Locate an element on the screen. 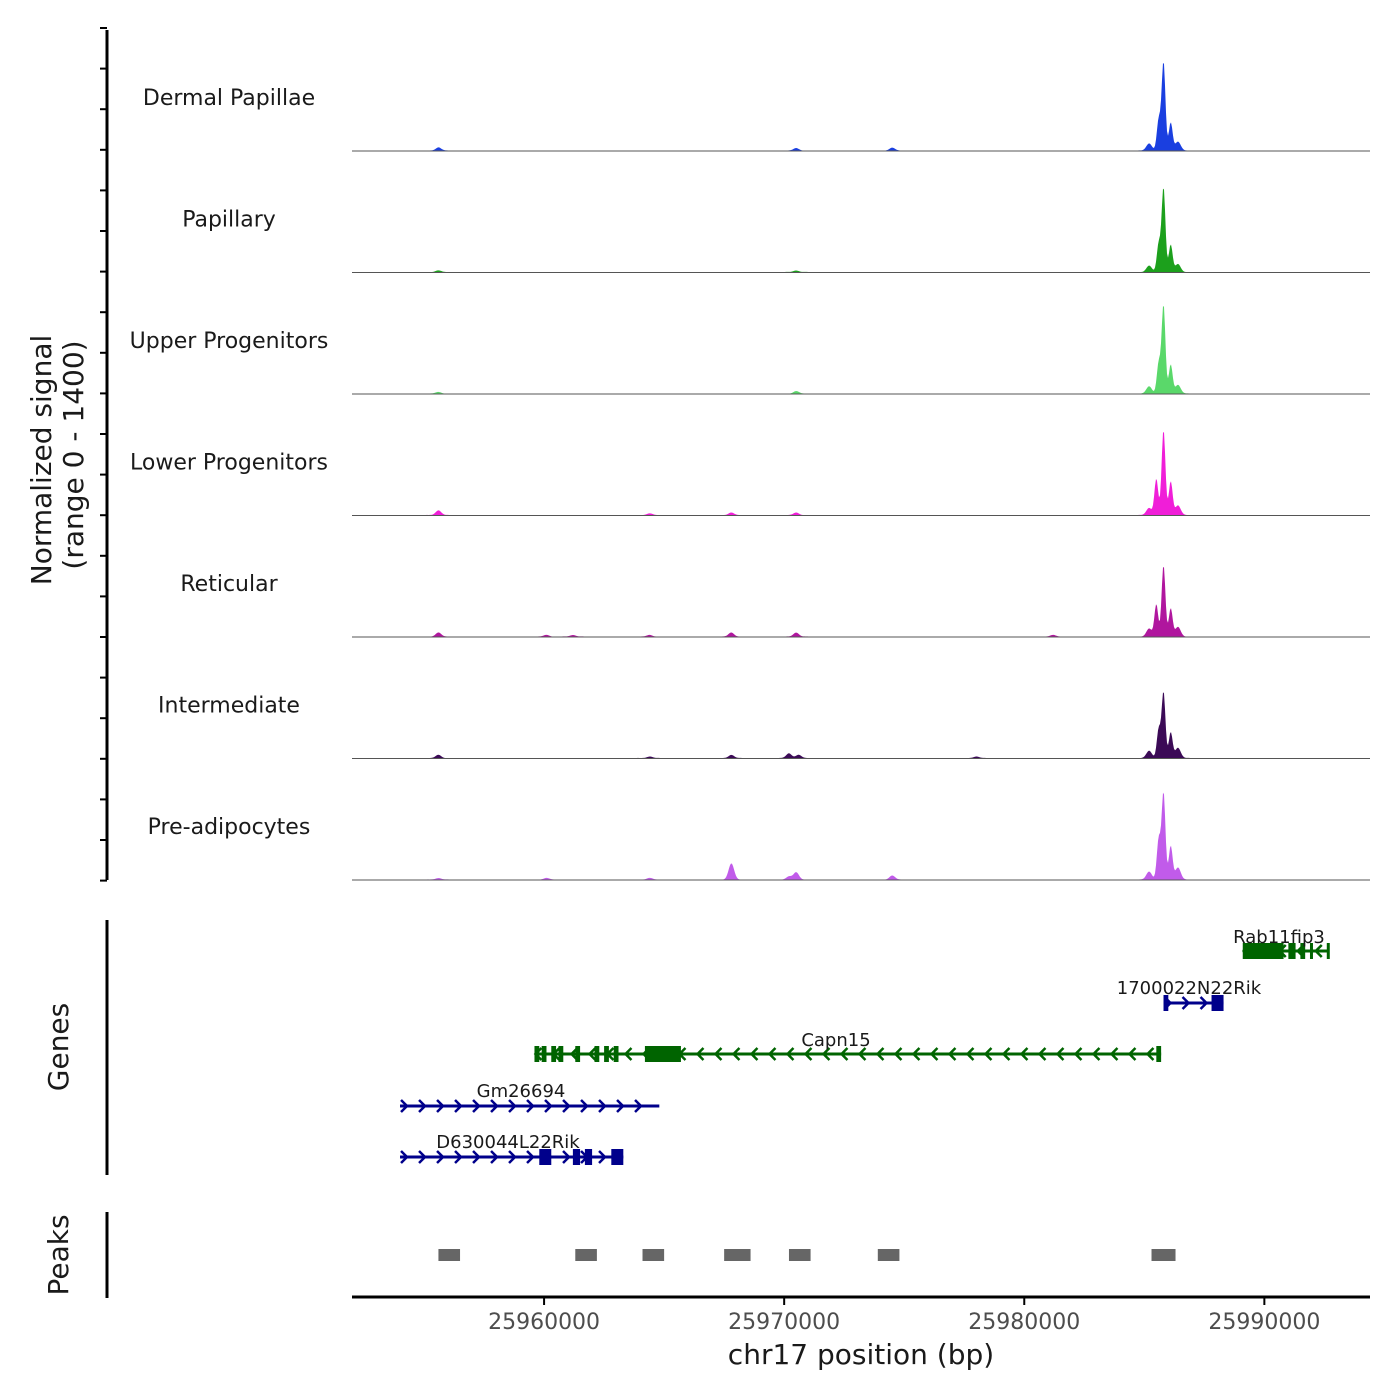 The image size is (1400, 1400). coverage-y-ticks is located at coordinates (103, 454).